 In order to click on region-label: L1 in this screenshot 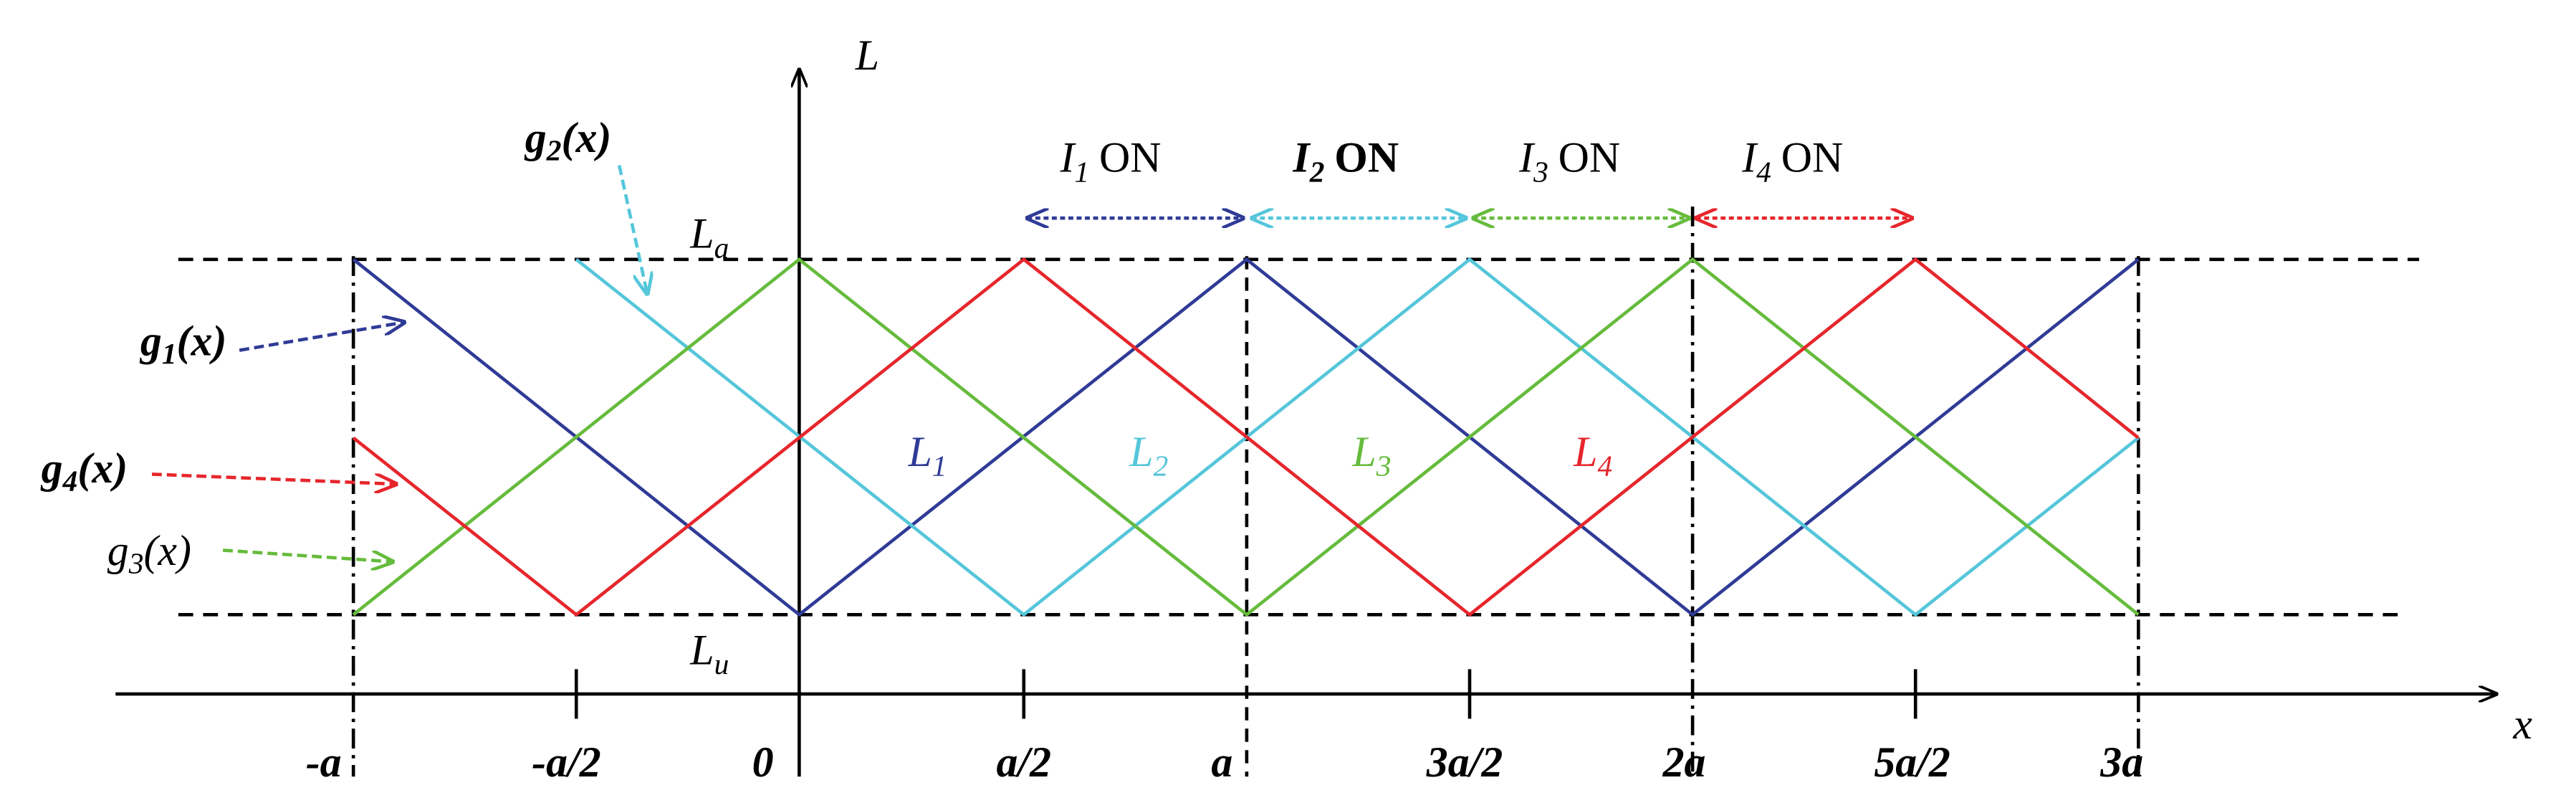, I will do `click(927, 455)`.